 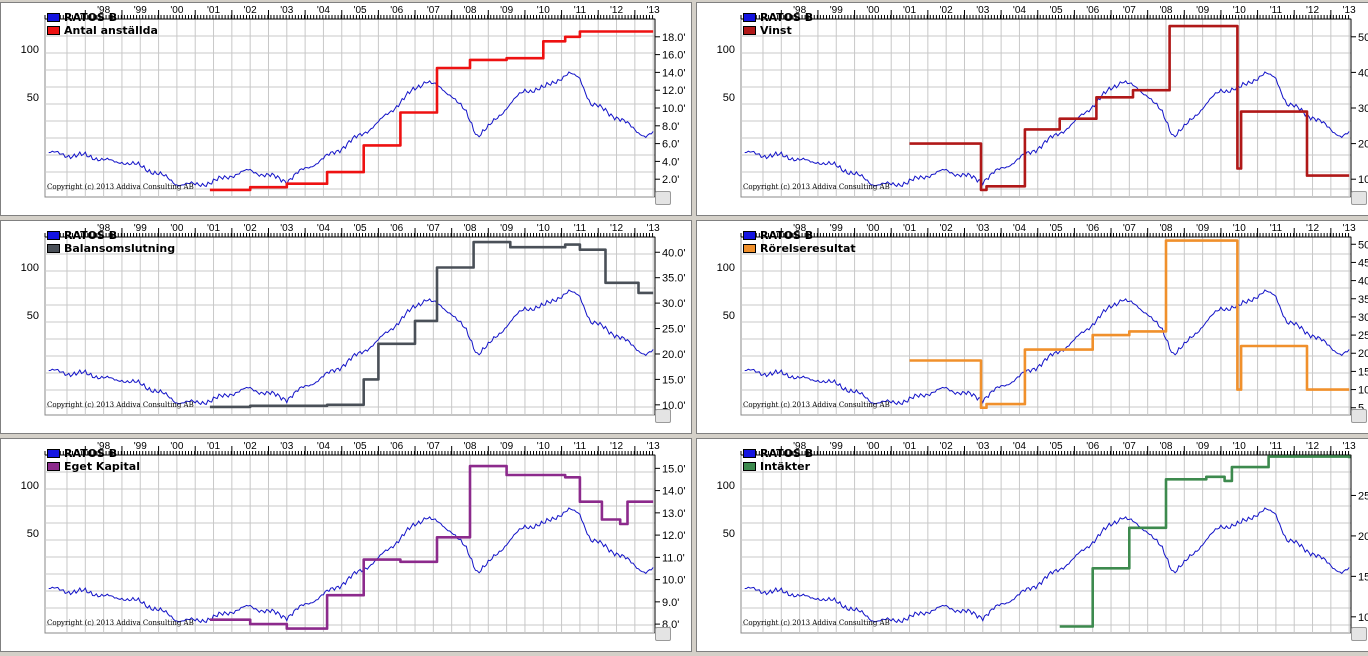 What do you see at coordinates (1361, 409) in the screenshot?
I see `right-tick-label: 5` at bounding box center [1361, 409].